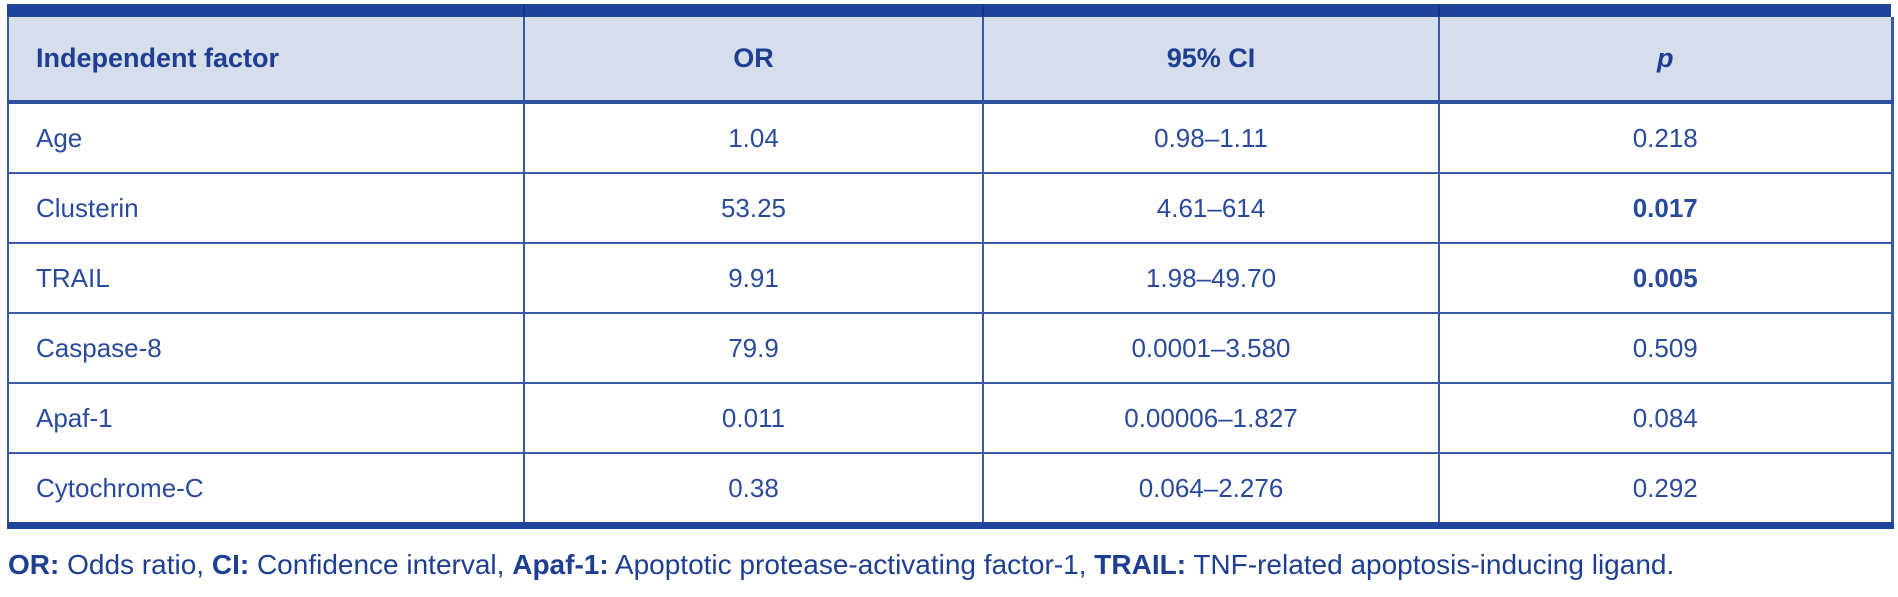  What do you see at coordinates (1210, 277) in the screenshot?
I see `ci-cell: 1.98–49.70` at bounding box center [1210, 277].